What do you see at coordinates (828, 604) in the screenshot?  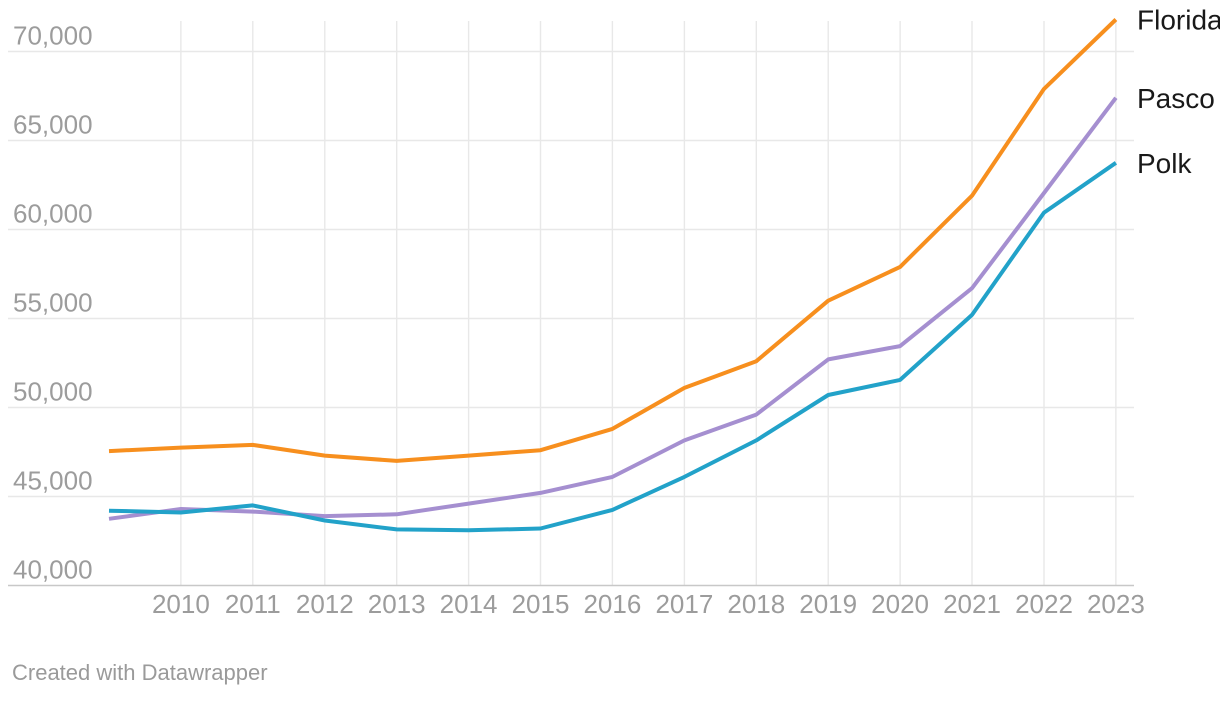 I see `x-tick-label-2019: 2019` at bounding box center [828, 604].